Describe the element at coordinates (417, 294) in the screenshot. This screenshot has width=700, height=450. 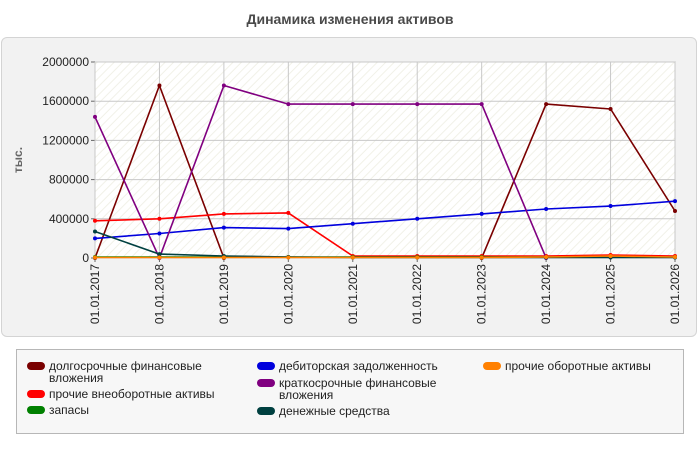
I see `x-tick-label: 01.01.2022` at that location.